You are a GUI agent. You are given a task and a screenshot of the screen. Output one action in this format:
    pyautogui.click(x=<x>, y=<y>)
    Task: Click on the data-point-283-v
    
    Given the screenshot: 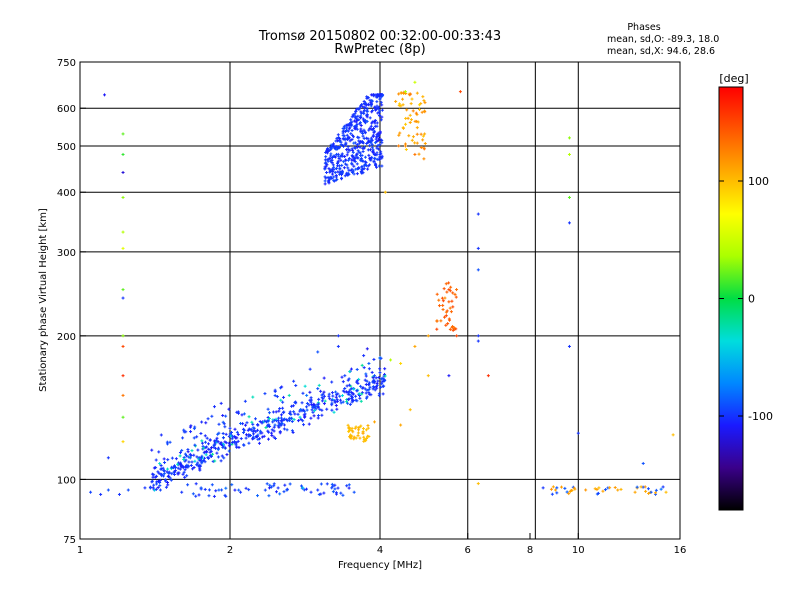 What is the action you would take?
    pyautogui.click(x=373, y=135)
    